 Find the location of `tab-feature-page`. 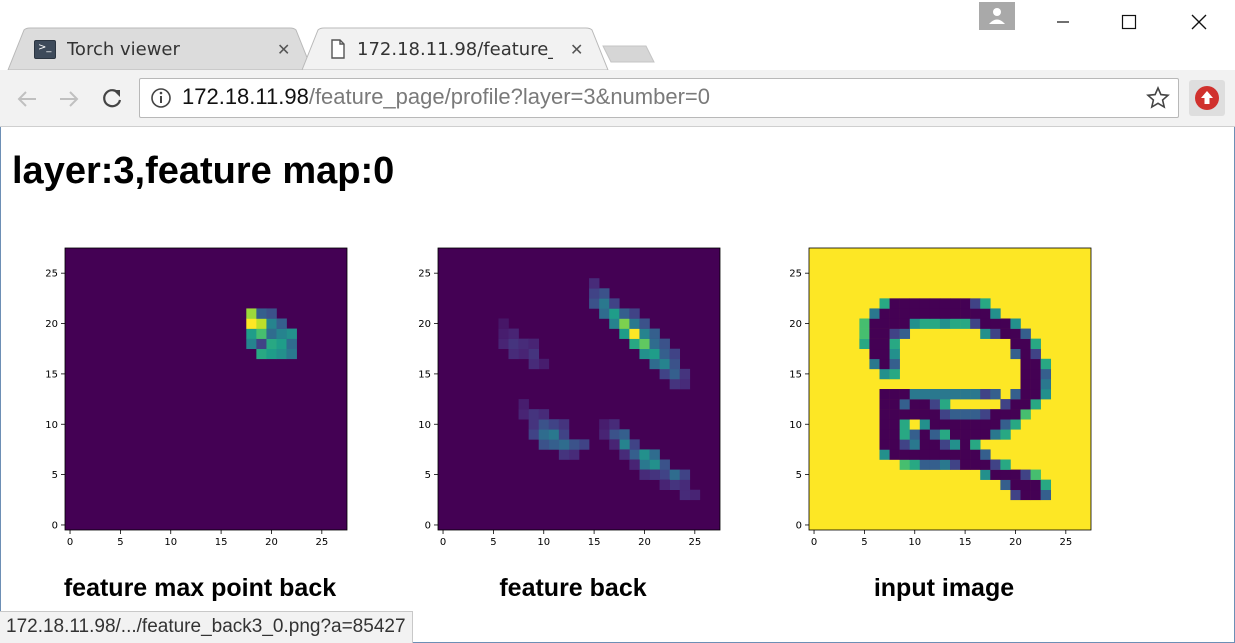

tab-feature-page is located at coordinates (453, 49).